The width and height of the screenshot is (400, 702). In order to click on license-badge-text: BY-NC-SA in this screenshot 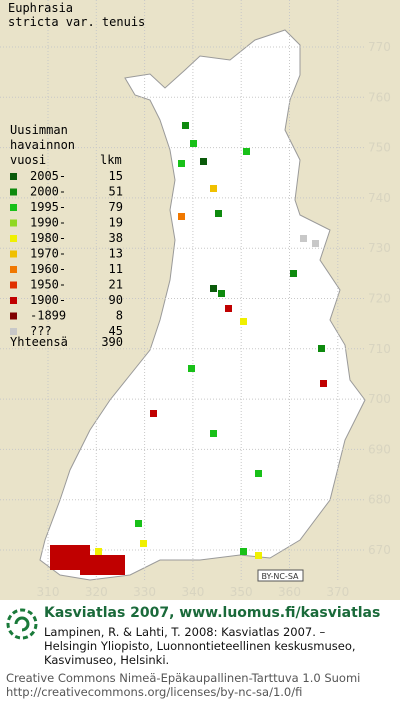, I will do `click(280, 576)`.